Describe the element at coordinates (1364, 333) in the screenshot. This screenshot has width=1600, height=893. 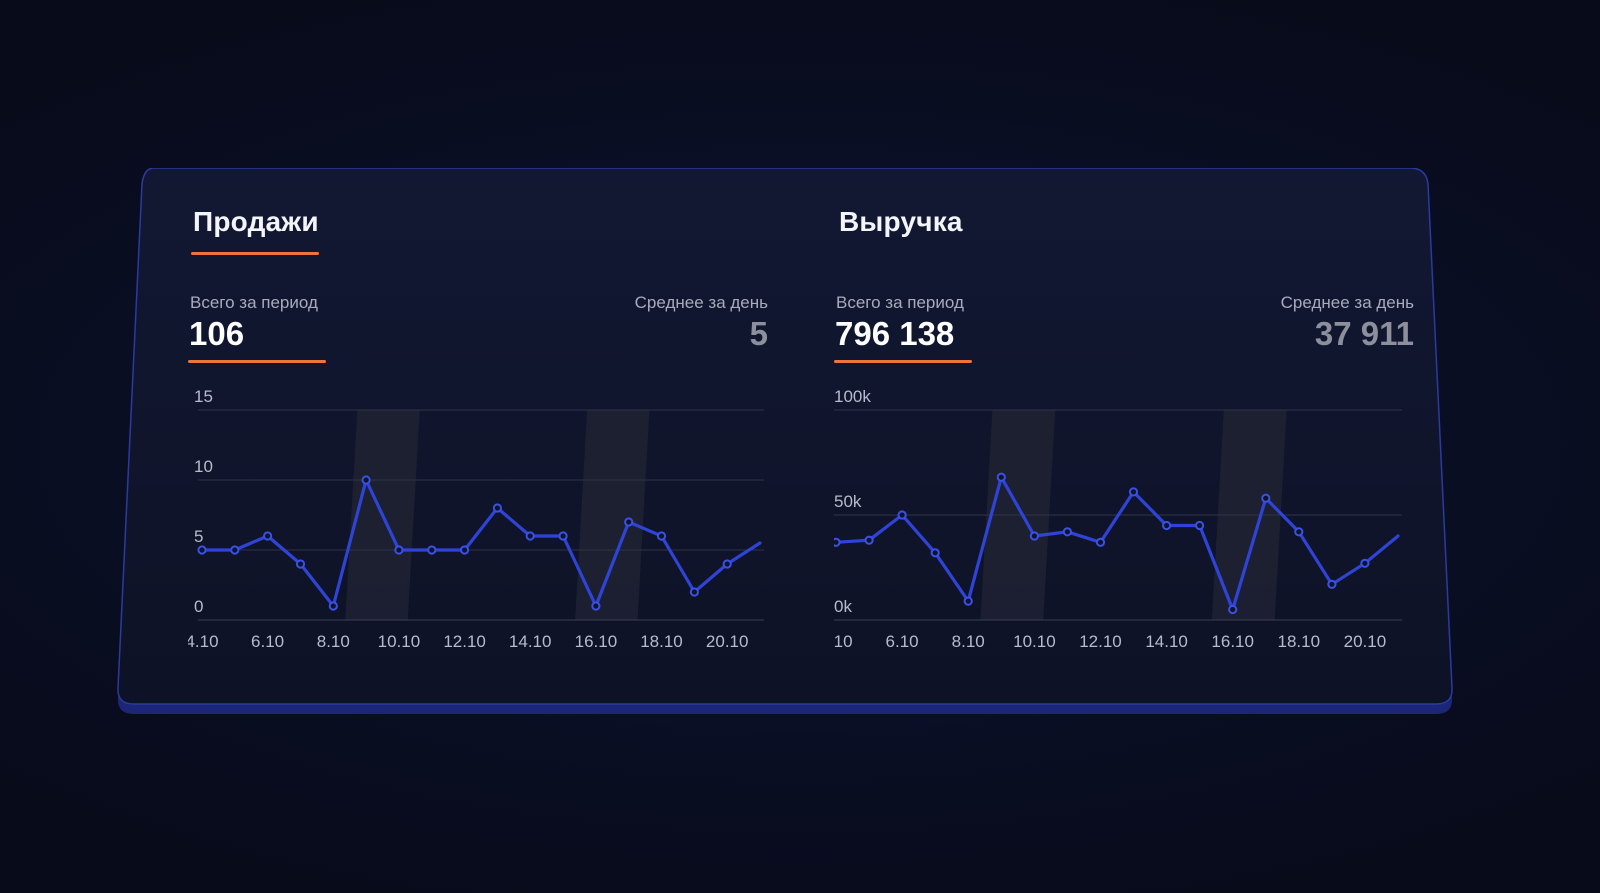
I see `revenue-avg-value: 37 911` at that location.